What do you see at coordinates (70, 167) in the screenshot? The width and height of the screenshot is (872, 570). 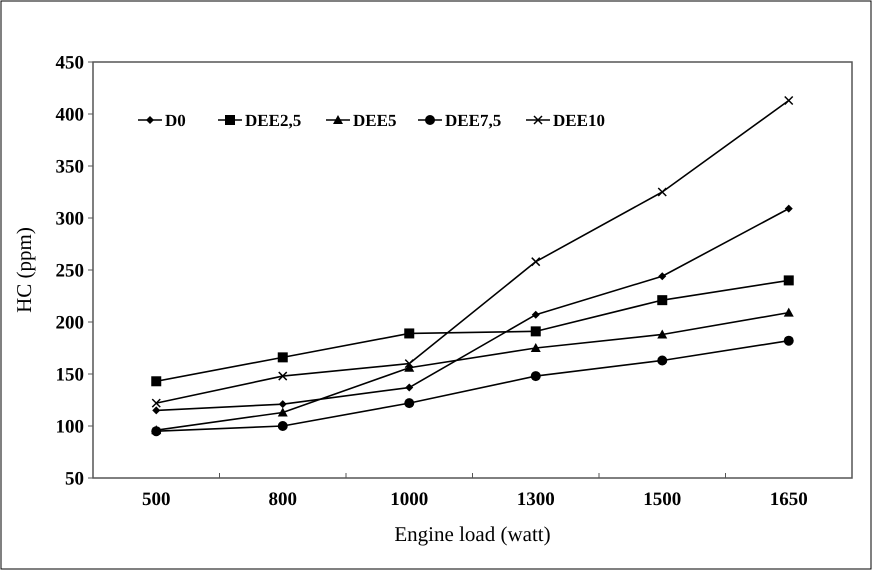 I see `y-tick-label: 350` at bounding box center [70, 167].